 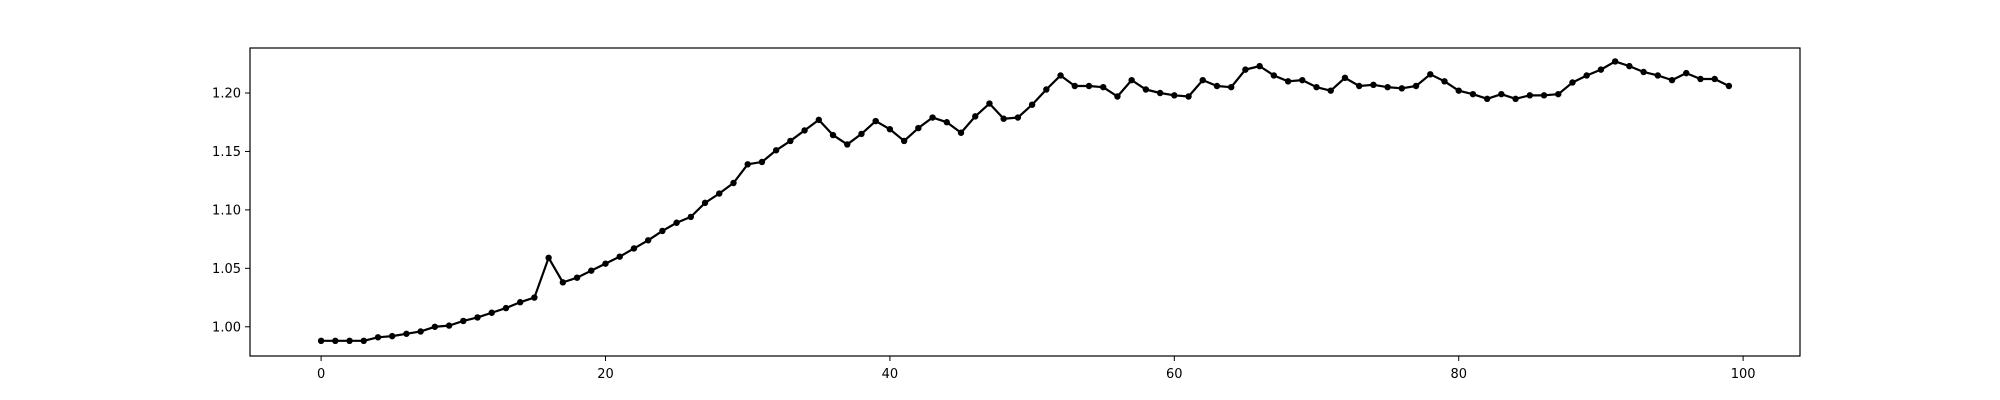 I want to click on x-axis: 0 20 40 60 80 100, so click(x=1036, y=369).